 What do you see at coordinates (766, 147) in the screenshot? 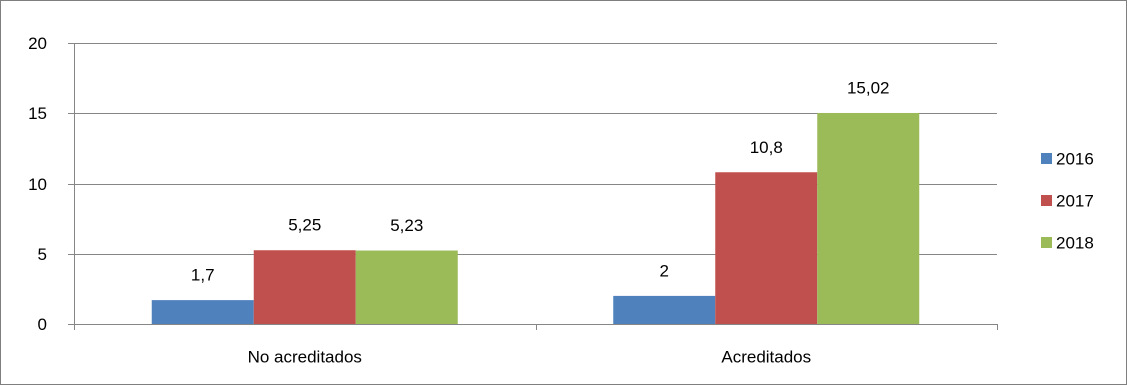
I see `data-label: 10,8` at bounding box center [766, 147].